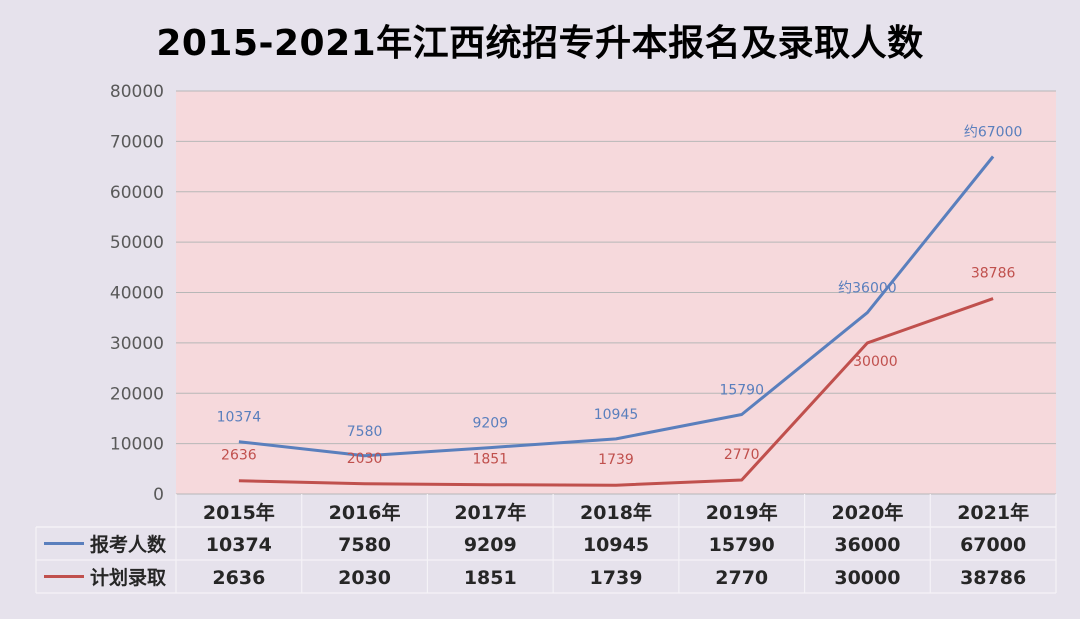 This screenshot has width=1080, height=619. Describe the element at coordinates (867, 545) in the screenshot. I see `table-cell: 36000` at that location.